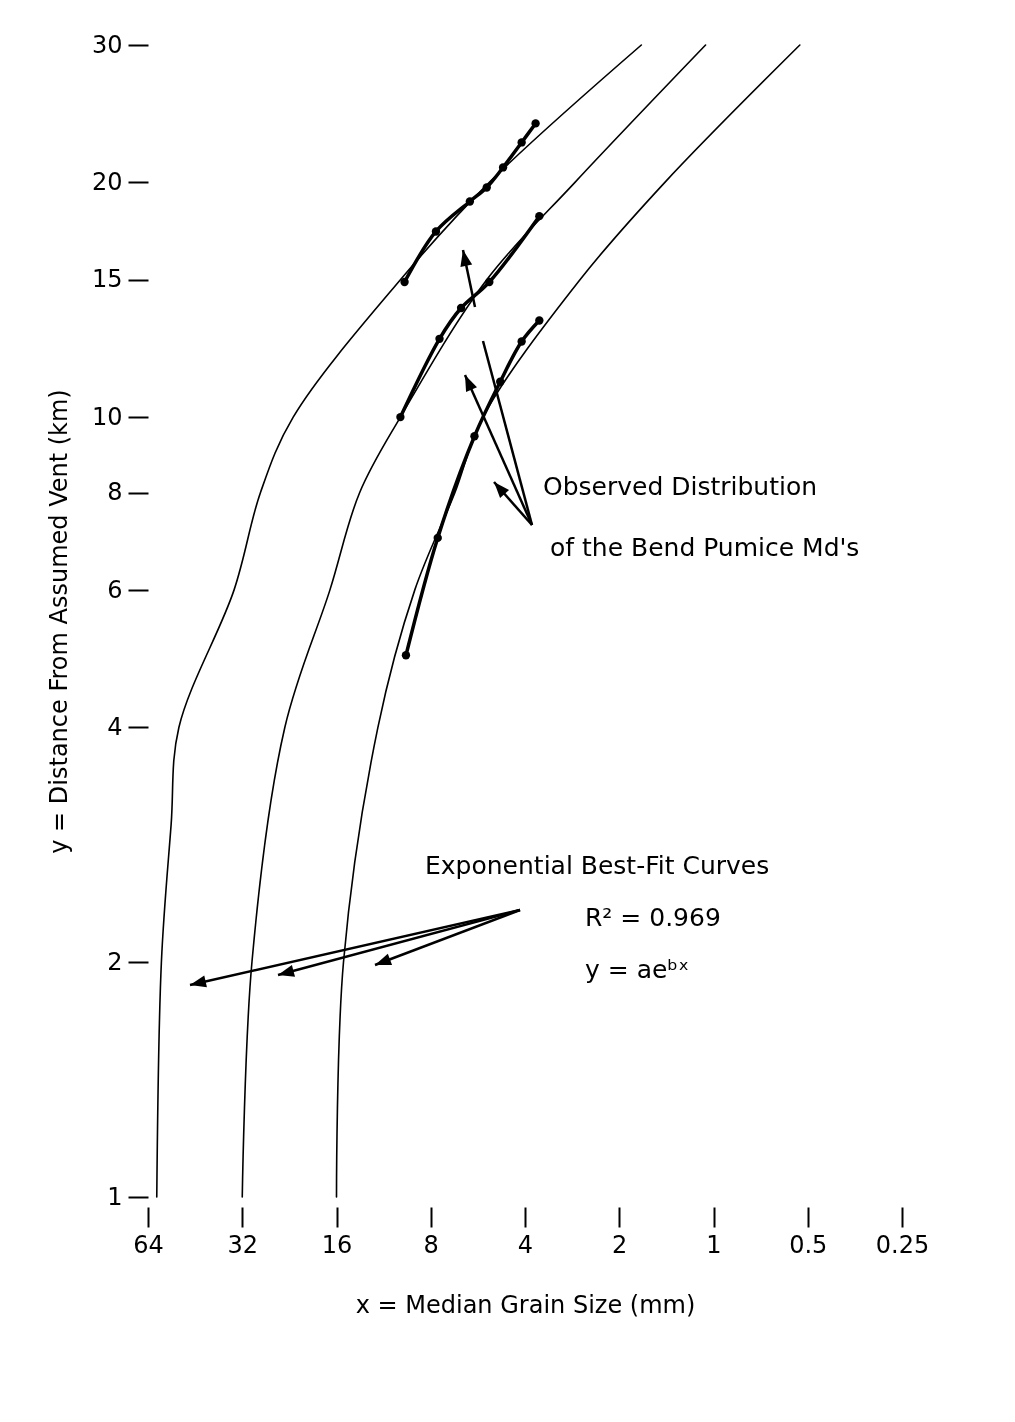  What do you see at coordinates (58, 621) in the screenshot?
I see `y-axis-title: y = Distance From Assumed Vent (km)` at bounding box center [58, 621].